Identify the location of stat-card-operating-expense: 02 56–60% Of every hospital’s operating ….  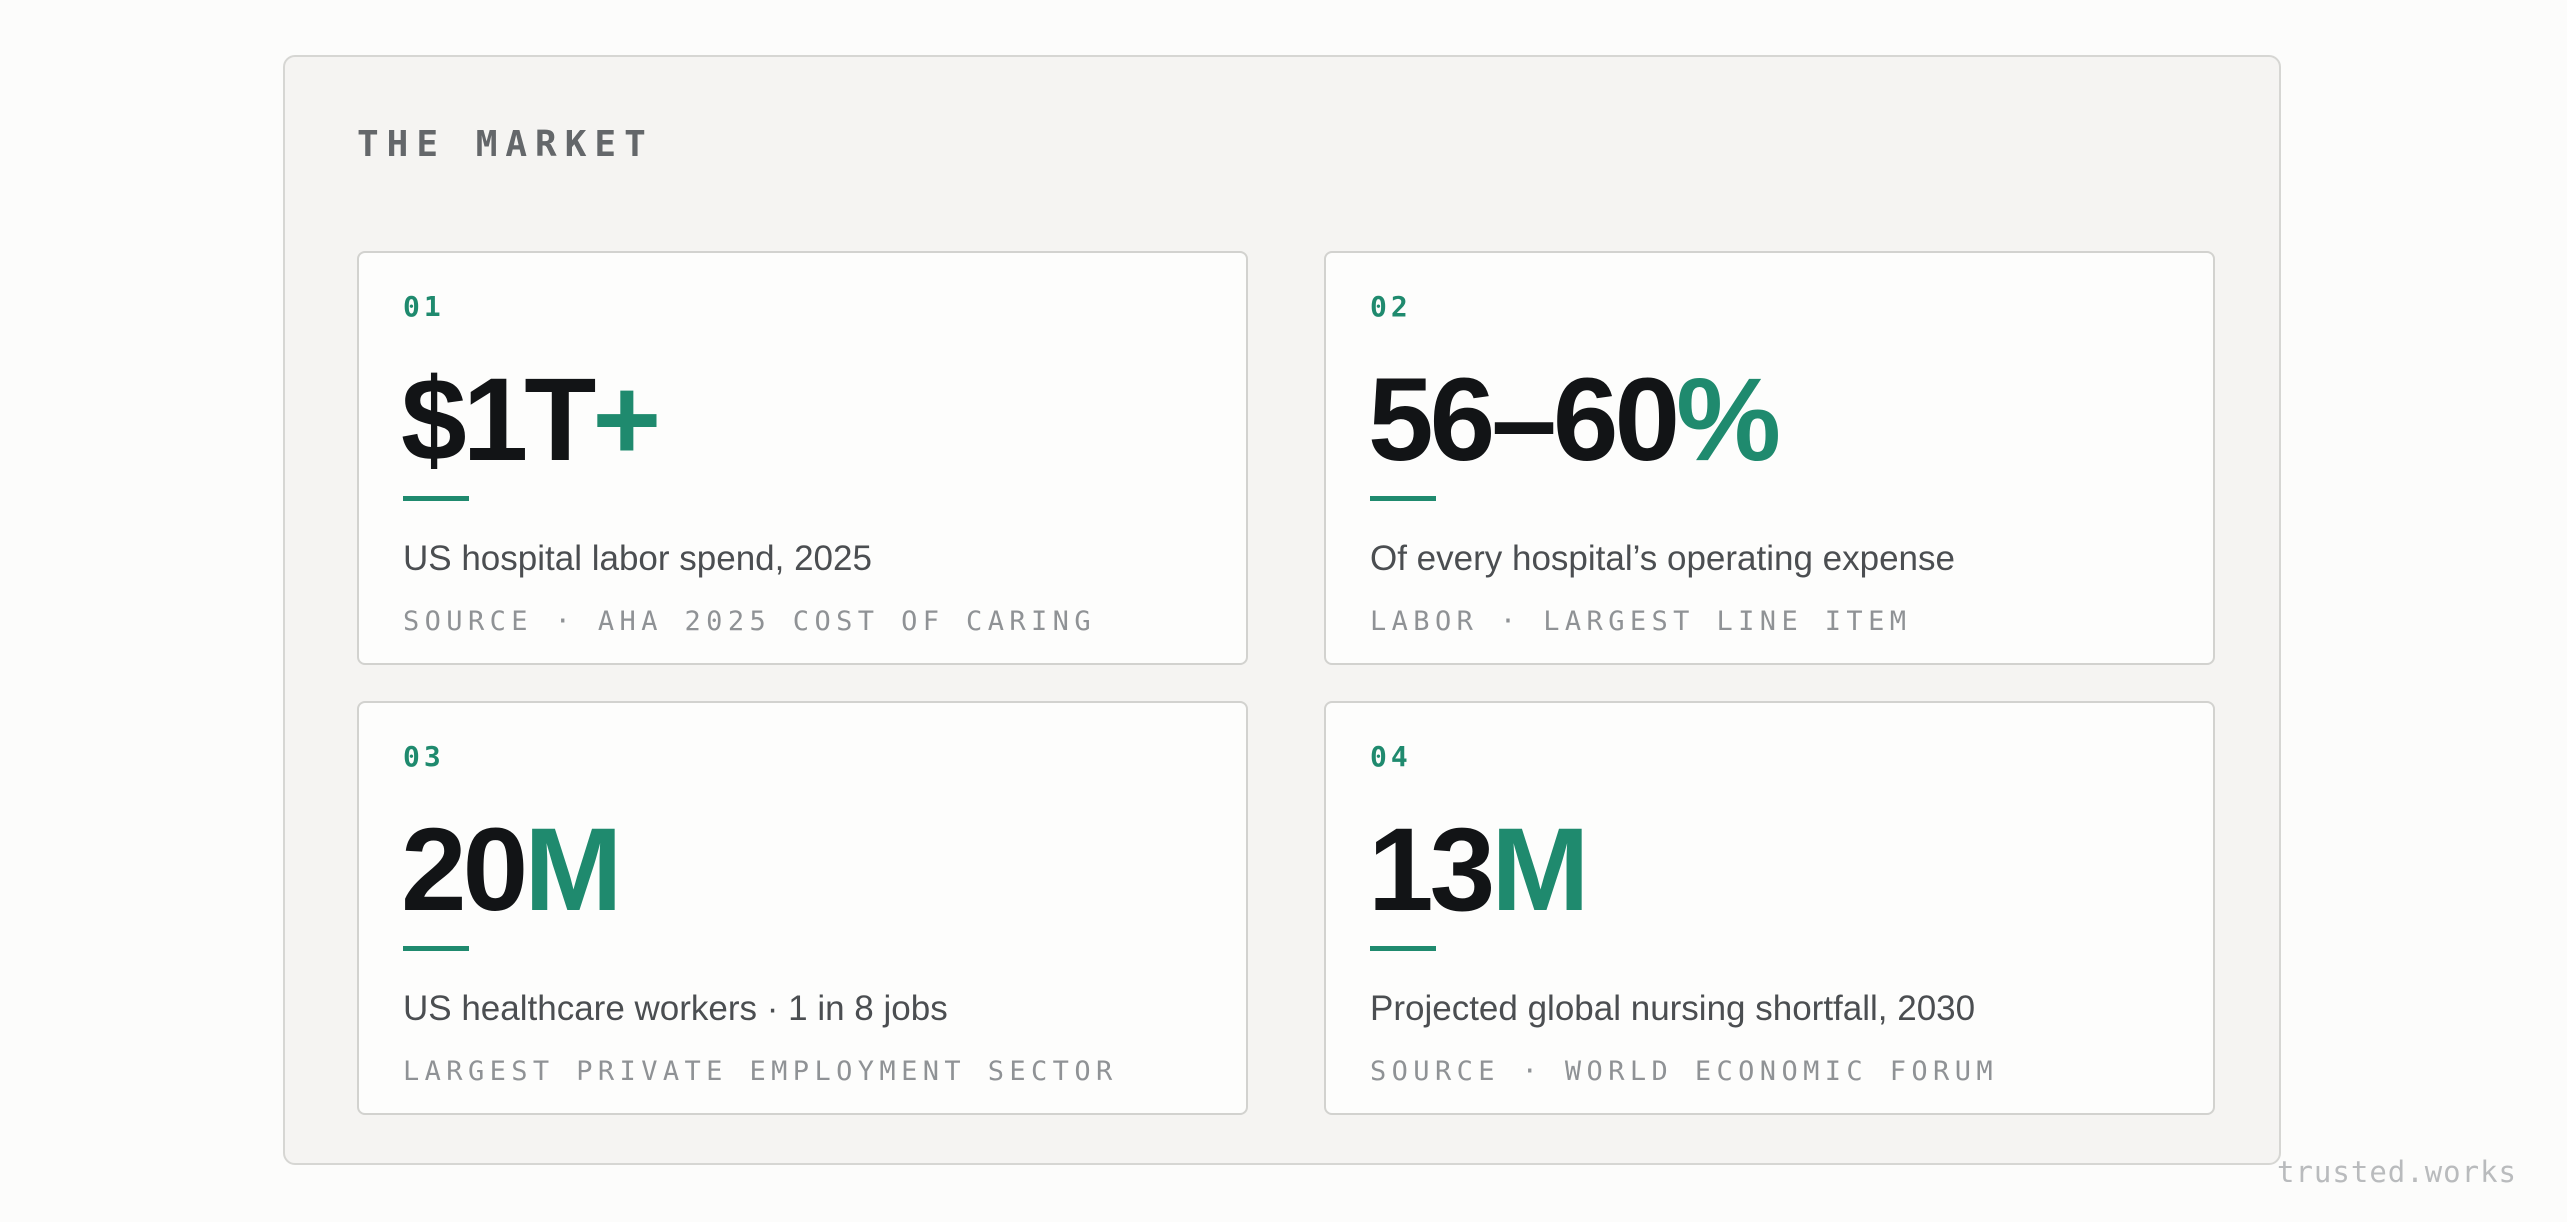
(1769, 458).